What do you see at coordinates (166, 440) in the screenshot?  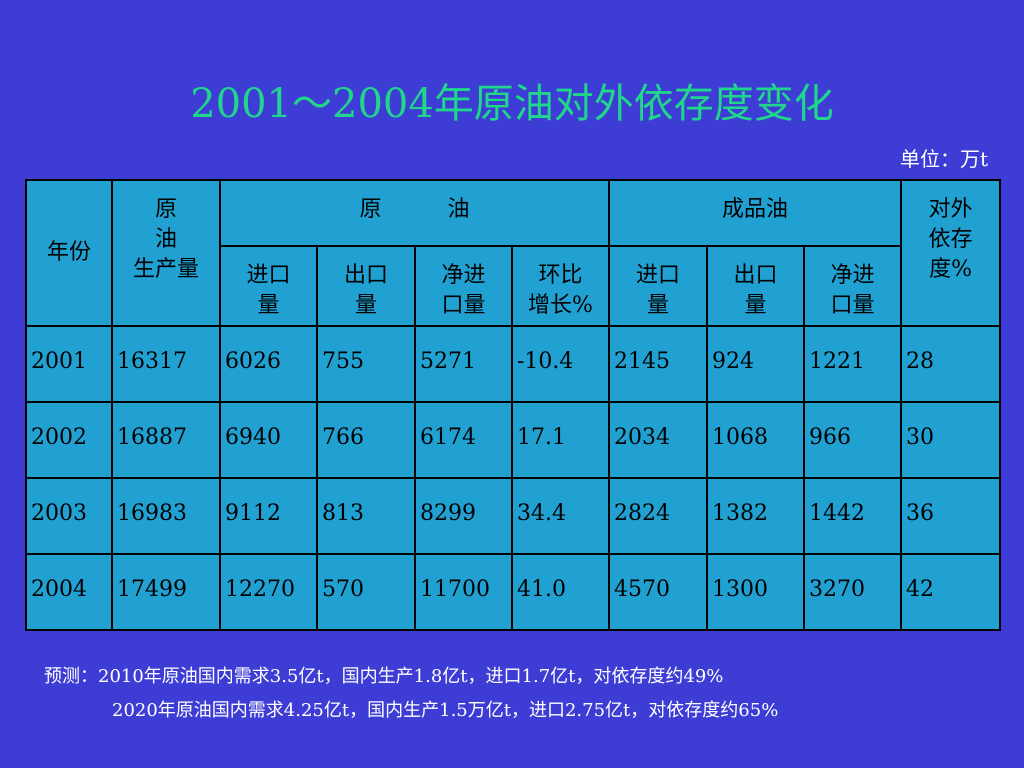 I see `cell-production: 16887` at bounding box center [166, 440].